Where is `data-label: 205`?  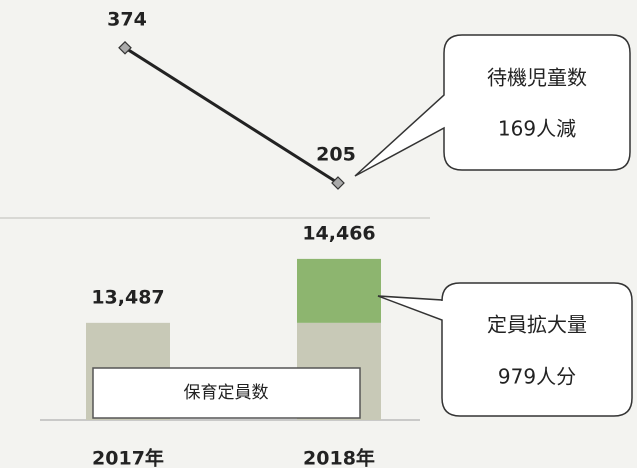 data-label: 205 is located at coordinates (336, 155).